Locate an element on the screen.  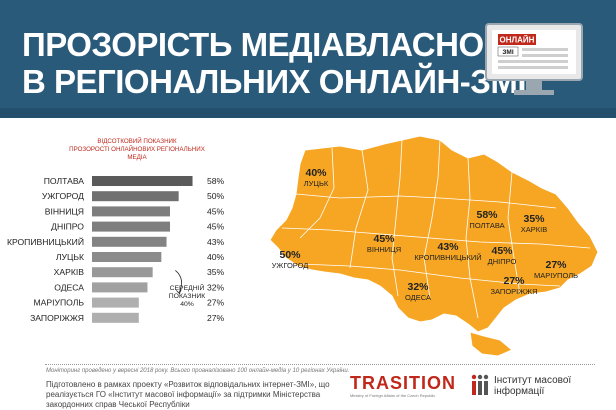
transition-logo: TRASITION is located at coordinates (403, 383).